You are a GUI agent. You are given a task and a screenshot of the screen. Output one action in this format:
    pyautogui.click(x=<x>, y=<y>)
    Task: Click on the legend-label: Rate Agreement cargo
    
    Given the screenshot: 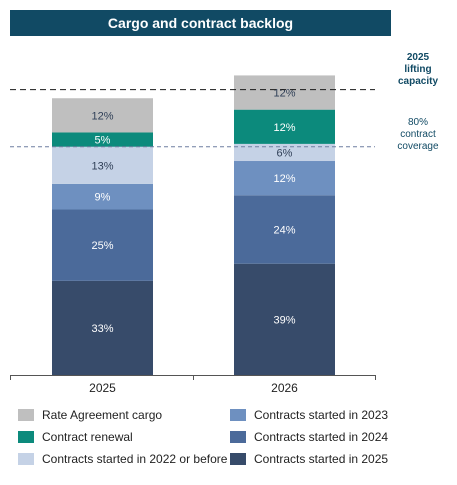 What is the action you would take?
    pyautogui.click(x=102, y=415)
    